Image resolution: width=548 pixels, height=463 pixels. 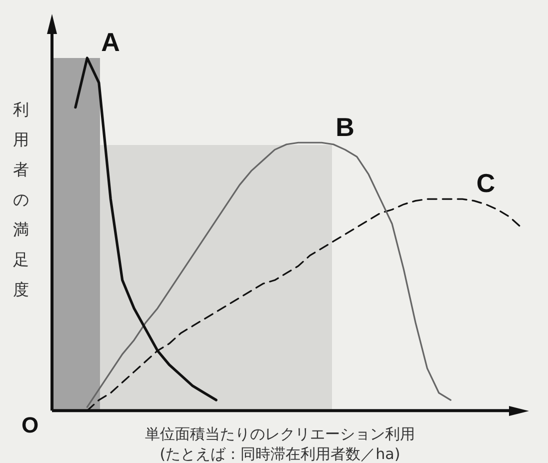 I want to click on x-axis-title: 単位面積当たりのレクリエーション利用 (たとえば：同時滞在利用者数／ha), so click(x=280, y=443).